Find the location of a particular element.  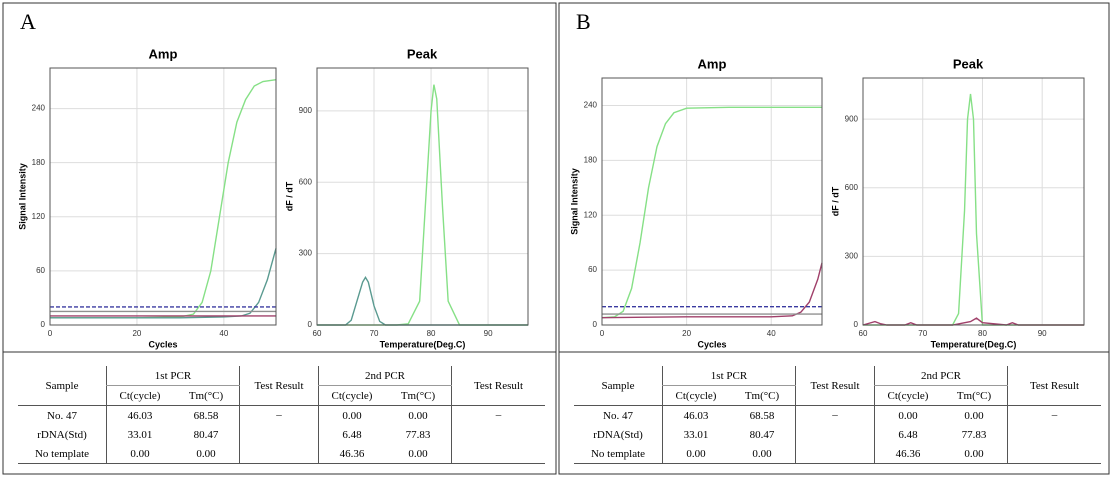

x-axis-label: Temperature(Deg.C) is located at coordinates (974, 344).